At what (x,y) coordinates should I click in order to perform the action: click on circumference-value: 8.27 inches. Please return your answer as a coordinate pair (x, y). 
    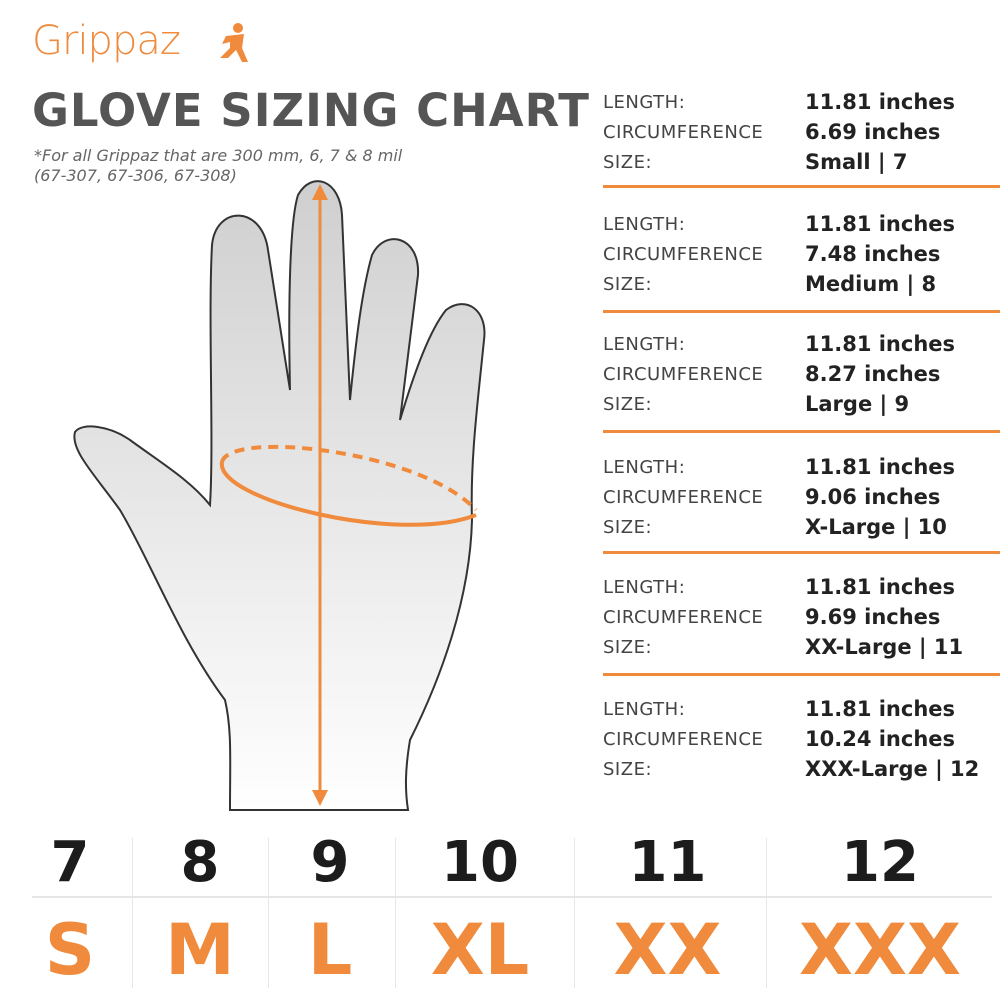
    Looking at the image, I should click on (873, 374).